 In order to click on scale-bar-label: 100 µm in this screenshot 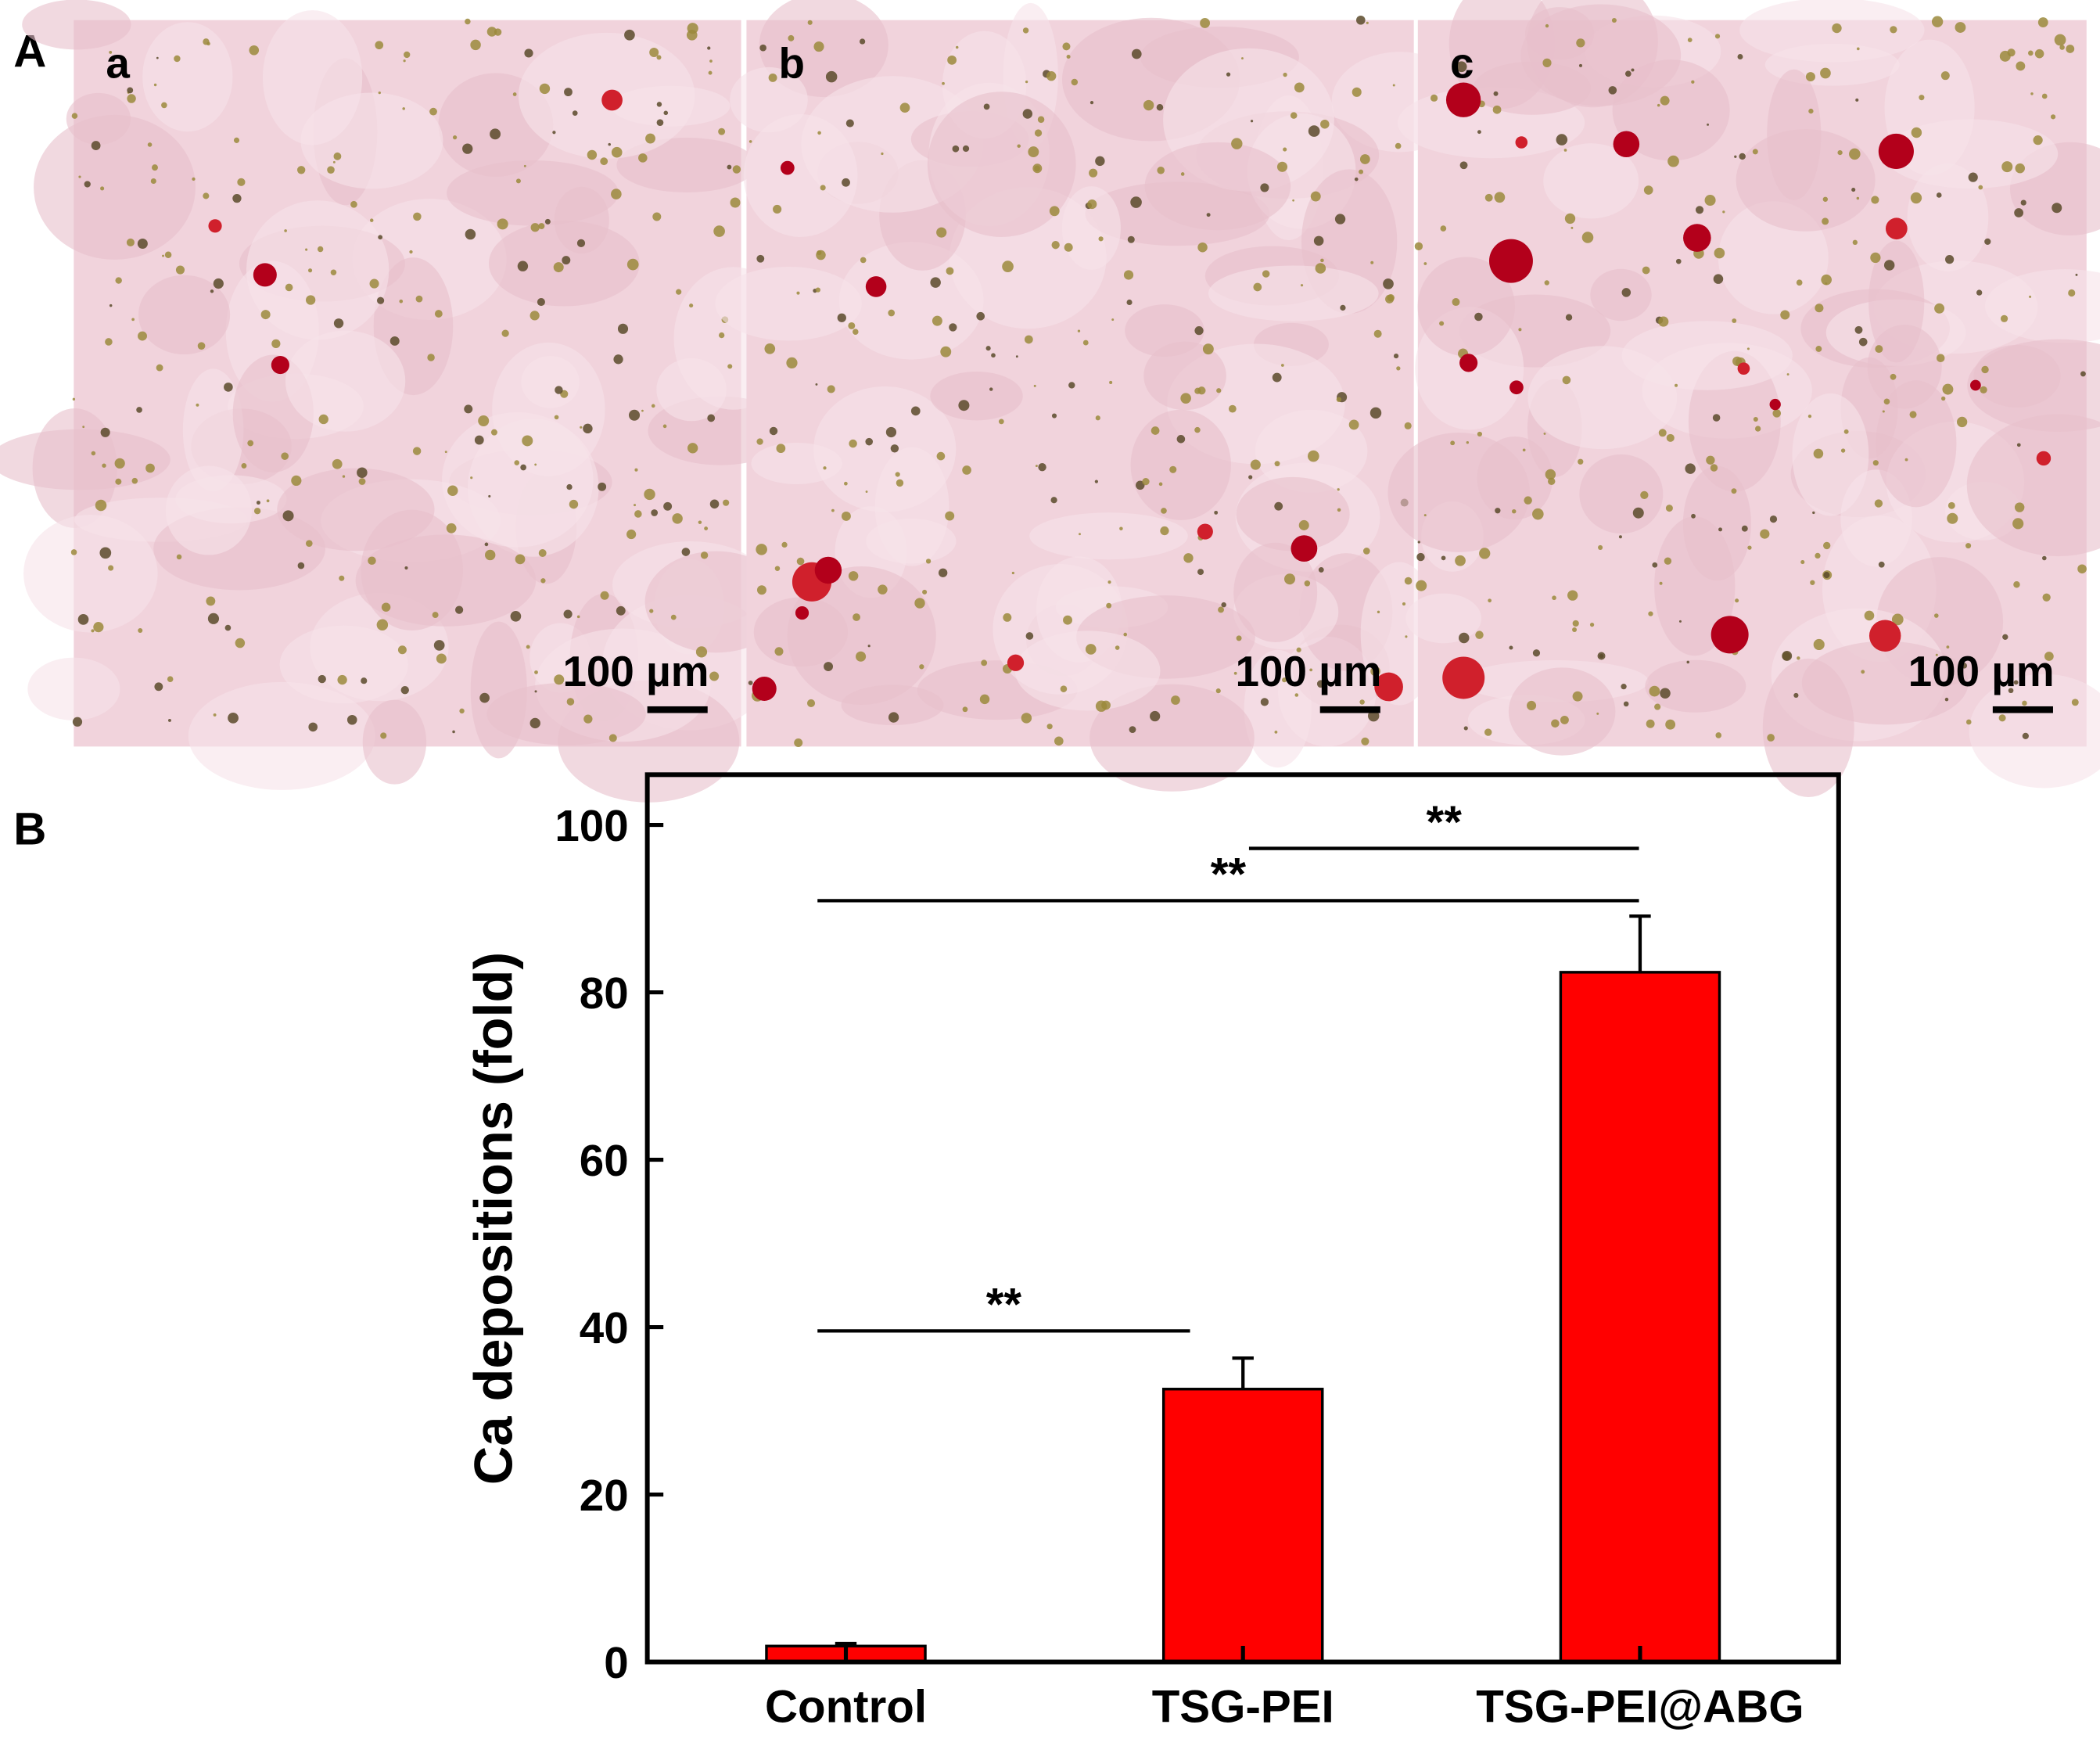, I will do `click(635, 671)`.